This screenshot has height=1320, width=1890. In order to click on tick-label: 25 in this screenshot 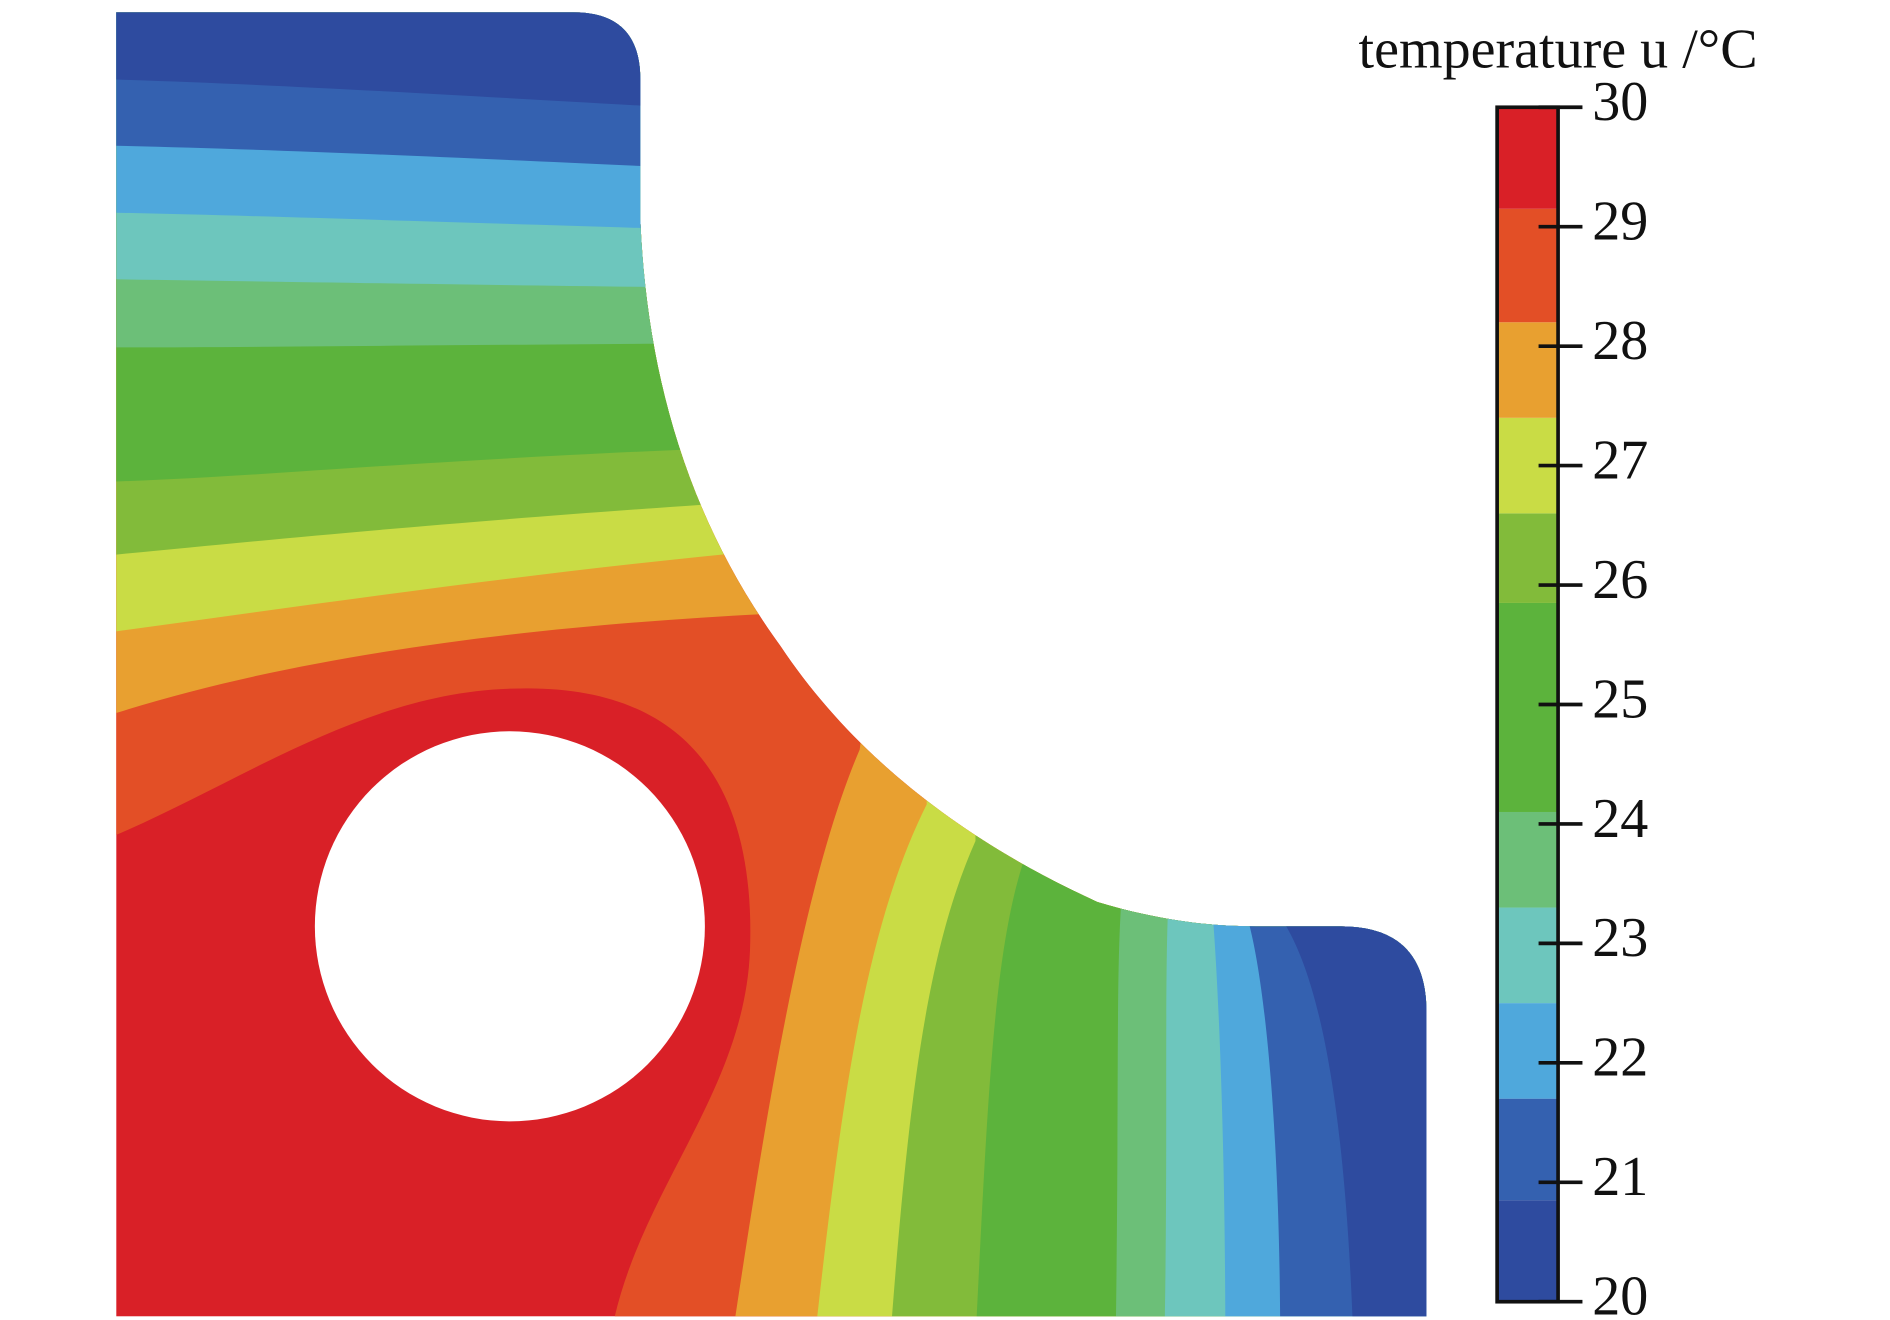, I will do `click(1620, 699)`.